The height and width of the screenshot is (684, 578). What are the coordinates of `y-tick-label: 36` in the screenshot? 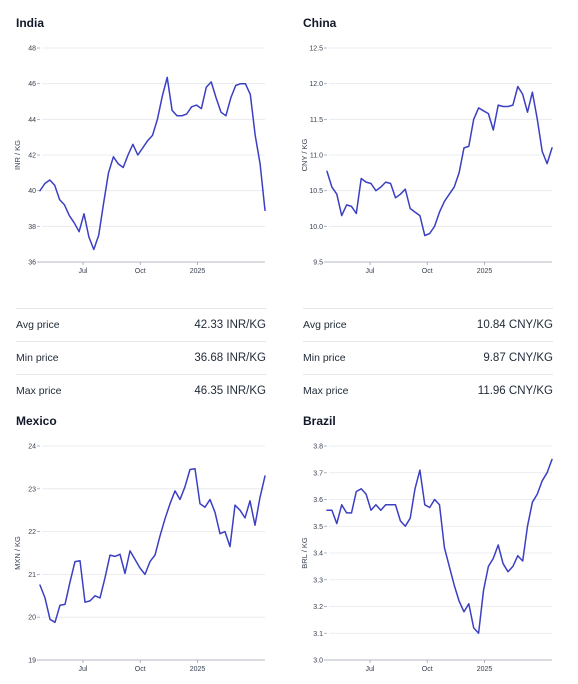 It's located at (32, 263).